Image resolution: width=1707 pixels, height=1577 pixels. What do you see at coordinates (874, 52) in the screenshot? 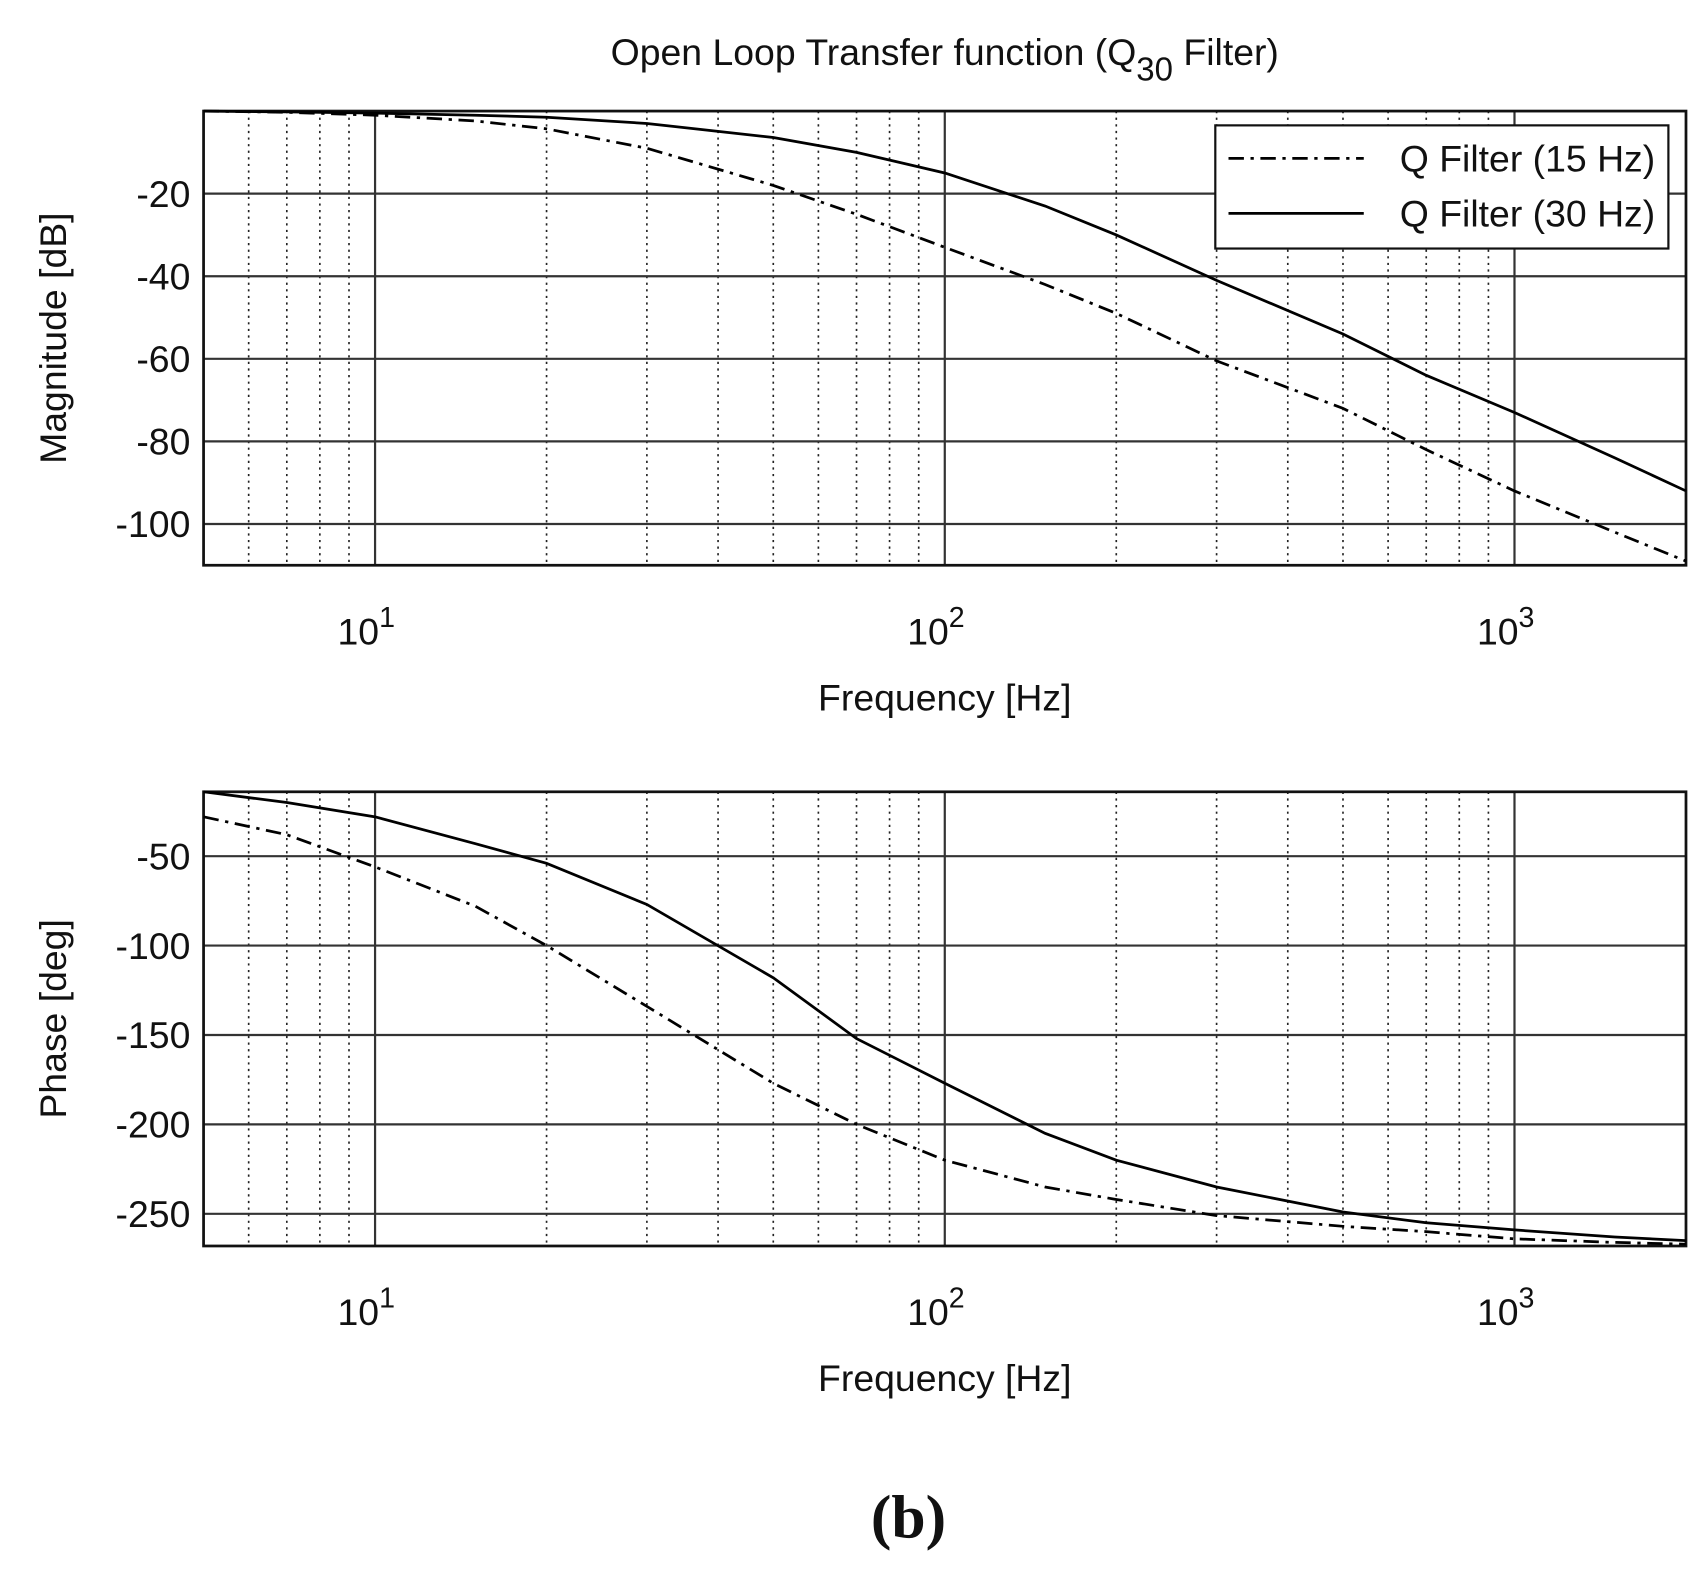
I see `title-main: Open Loop Transfer function (Q` at bounding box center [874, 52].